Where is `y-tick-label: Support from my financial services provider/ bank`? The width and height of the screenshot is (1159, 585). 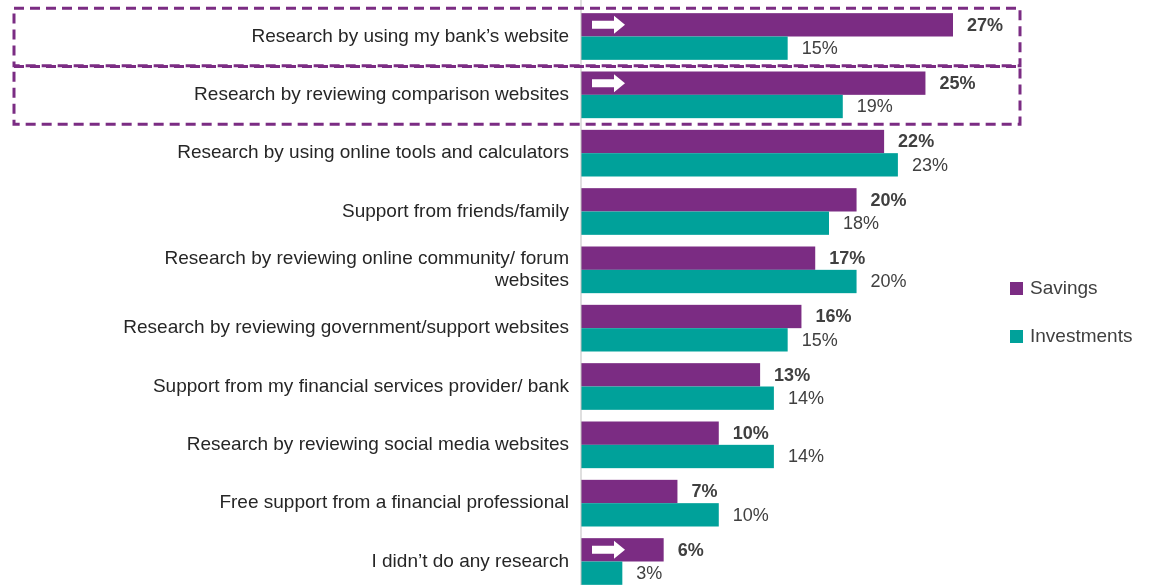
y-tick-label: Support from my financial services provider/ bank is located at coordinates (361, 385).